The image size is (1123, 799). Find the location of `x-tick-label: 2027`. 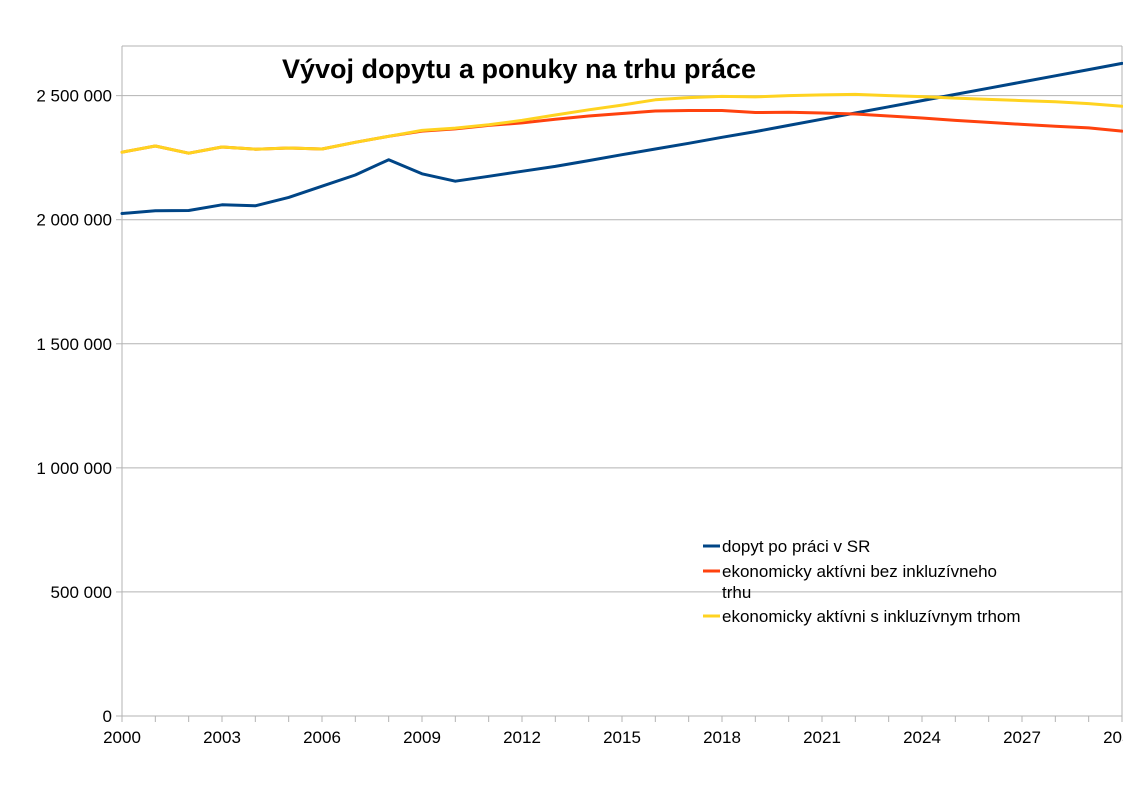

x-tick-label: 2027 is located at coordinates (1022, 737).